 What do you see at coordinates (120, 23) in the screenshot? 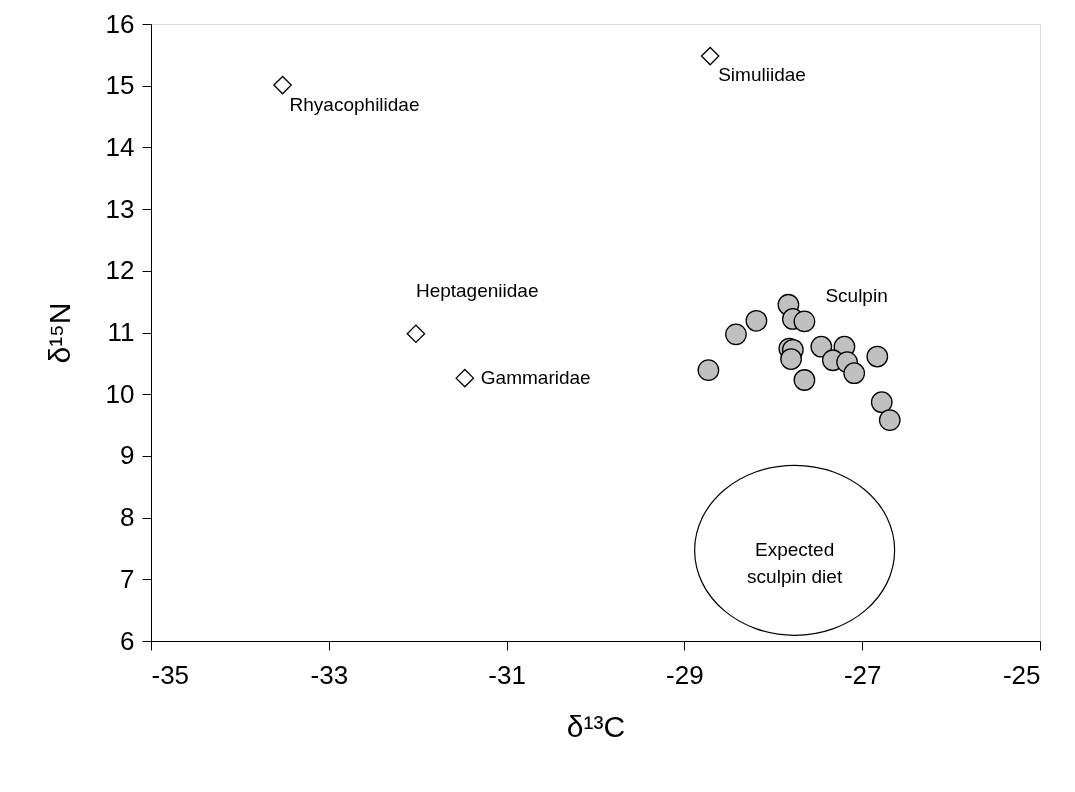
I see `y-tick-label: 16` at bounding box center [120, 23].